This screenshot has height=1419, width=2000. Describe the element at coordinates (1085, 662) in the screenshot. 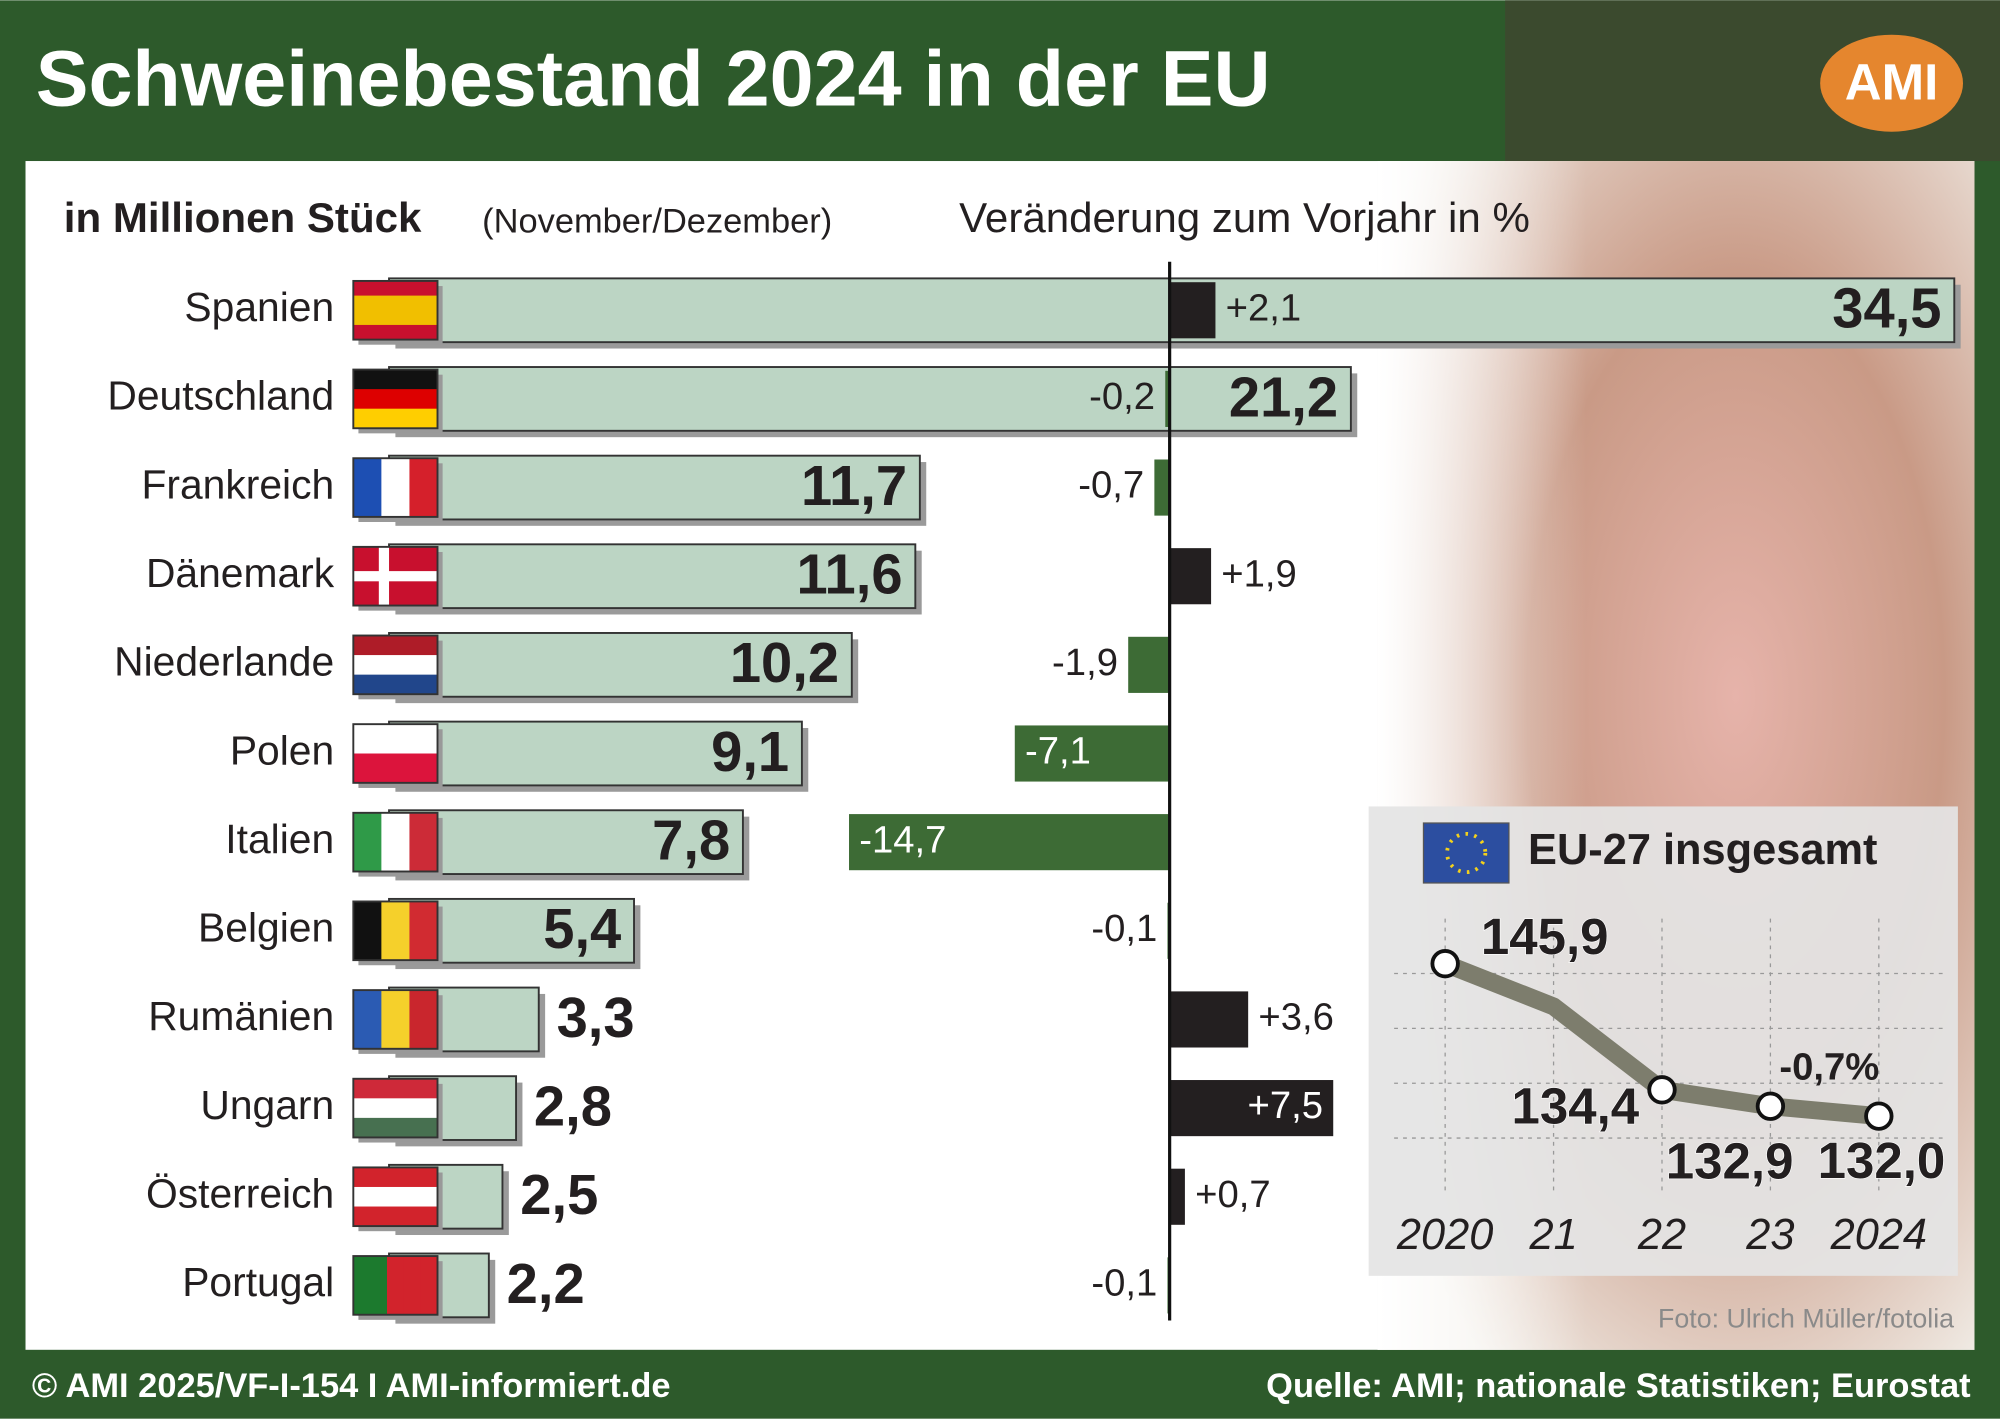

I see `change-label: -1,9` at that location.